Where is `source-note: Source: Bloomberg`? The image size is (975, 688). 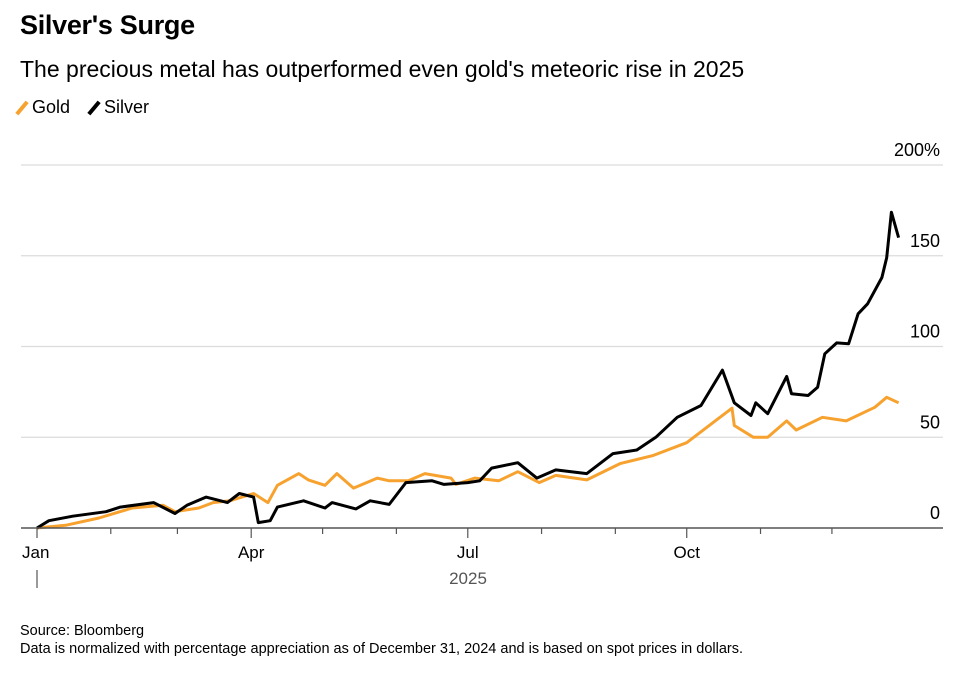
source-note: Source: Bloomberg is located at coordinates (82, 631).